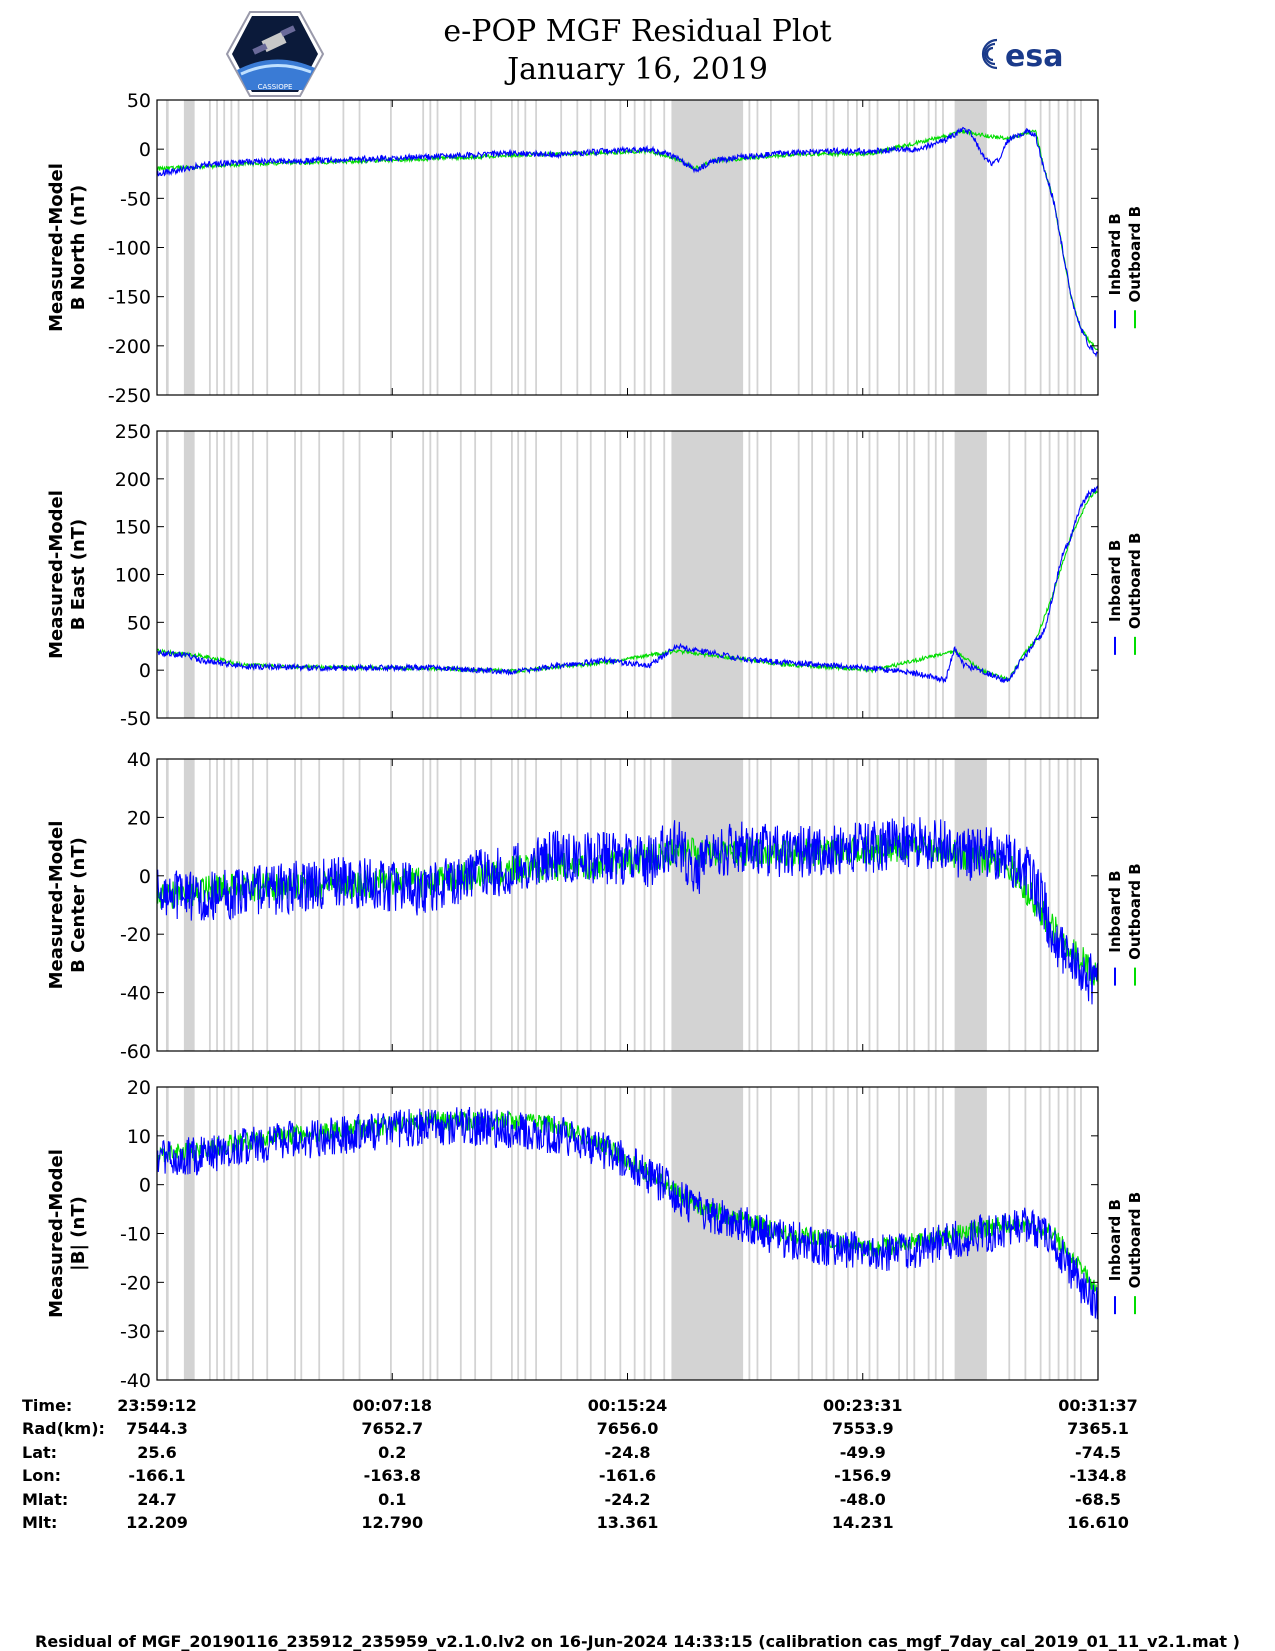 This screenshot has height=1651, width=1275. Describe the element at coordinates (627, 1475) in the screenshot. I see `table-cell: -161.6` at that location.